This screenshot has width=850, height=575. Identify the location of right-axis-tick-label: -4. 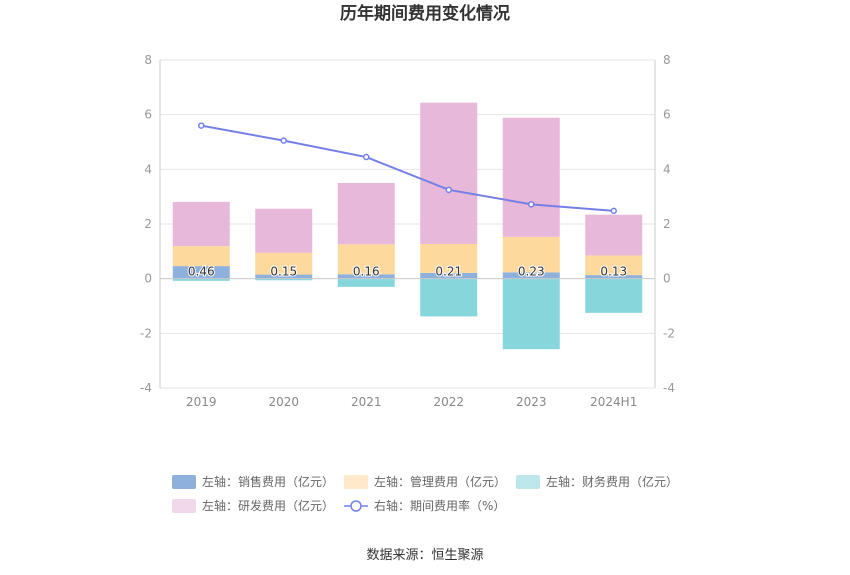
(669, 388).